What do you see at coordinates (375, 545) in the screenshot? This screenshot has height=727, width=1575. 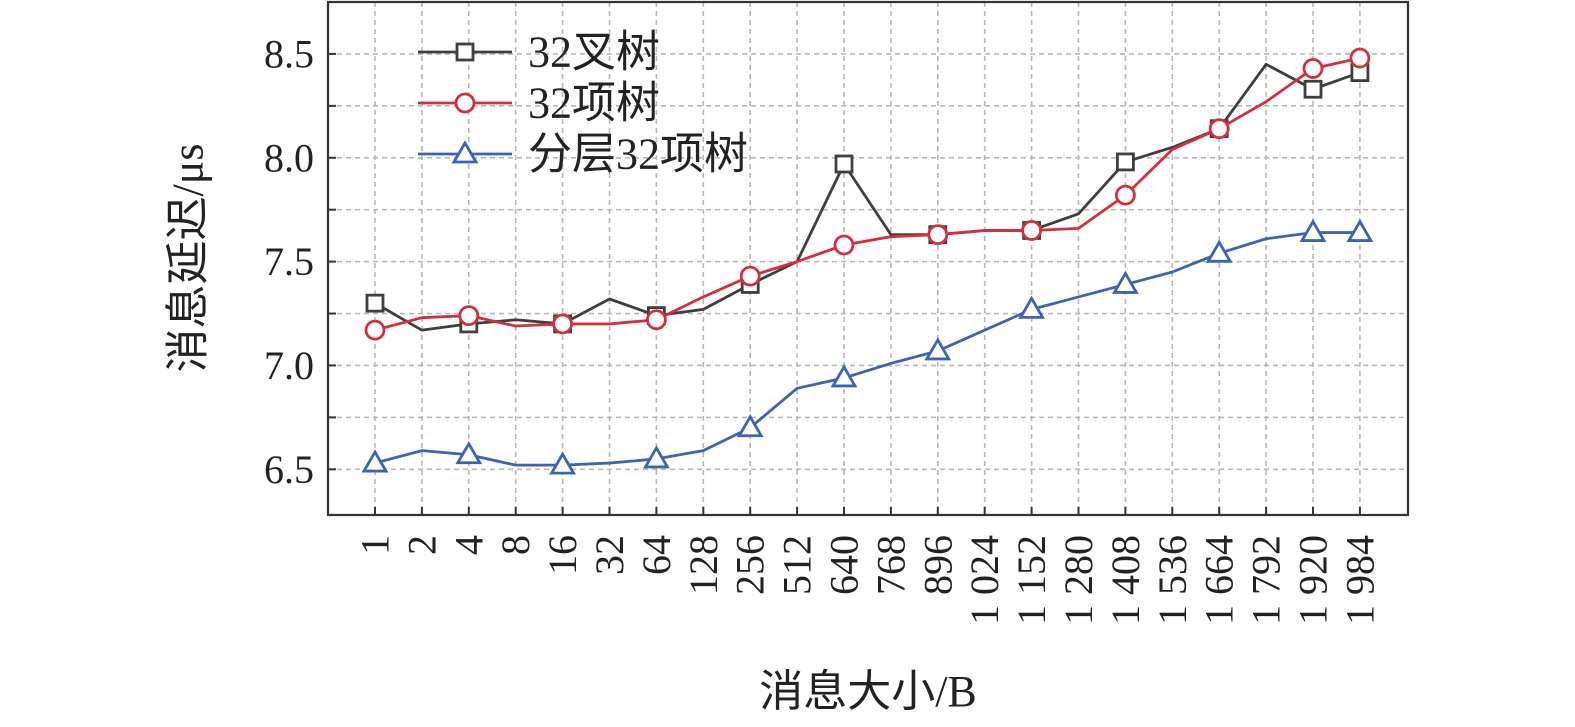 I see `x-tick-label: 1` at bounding box center [375, 545].